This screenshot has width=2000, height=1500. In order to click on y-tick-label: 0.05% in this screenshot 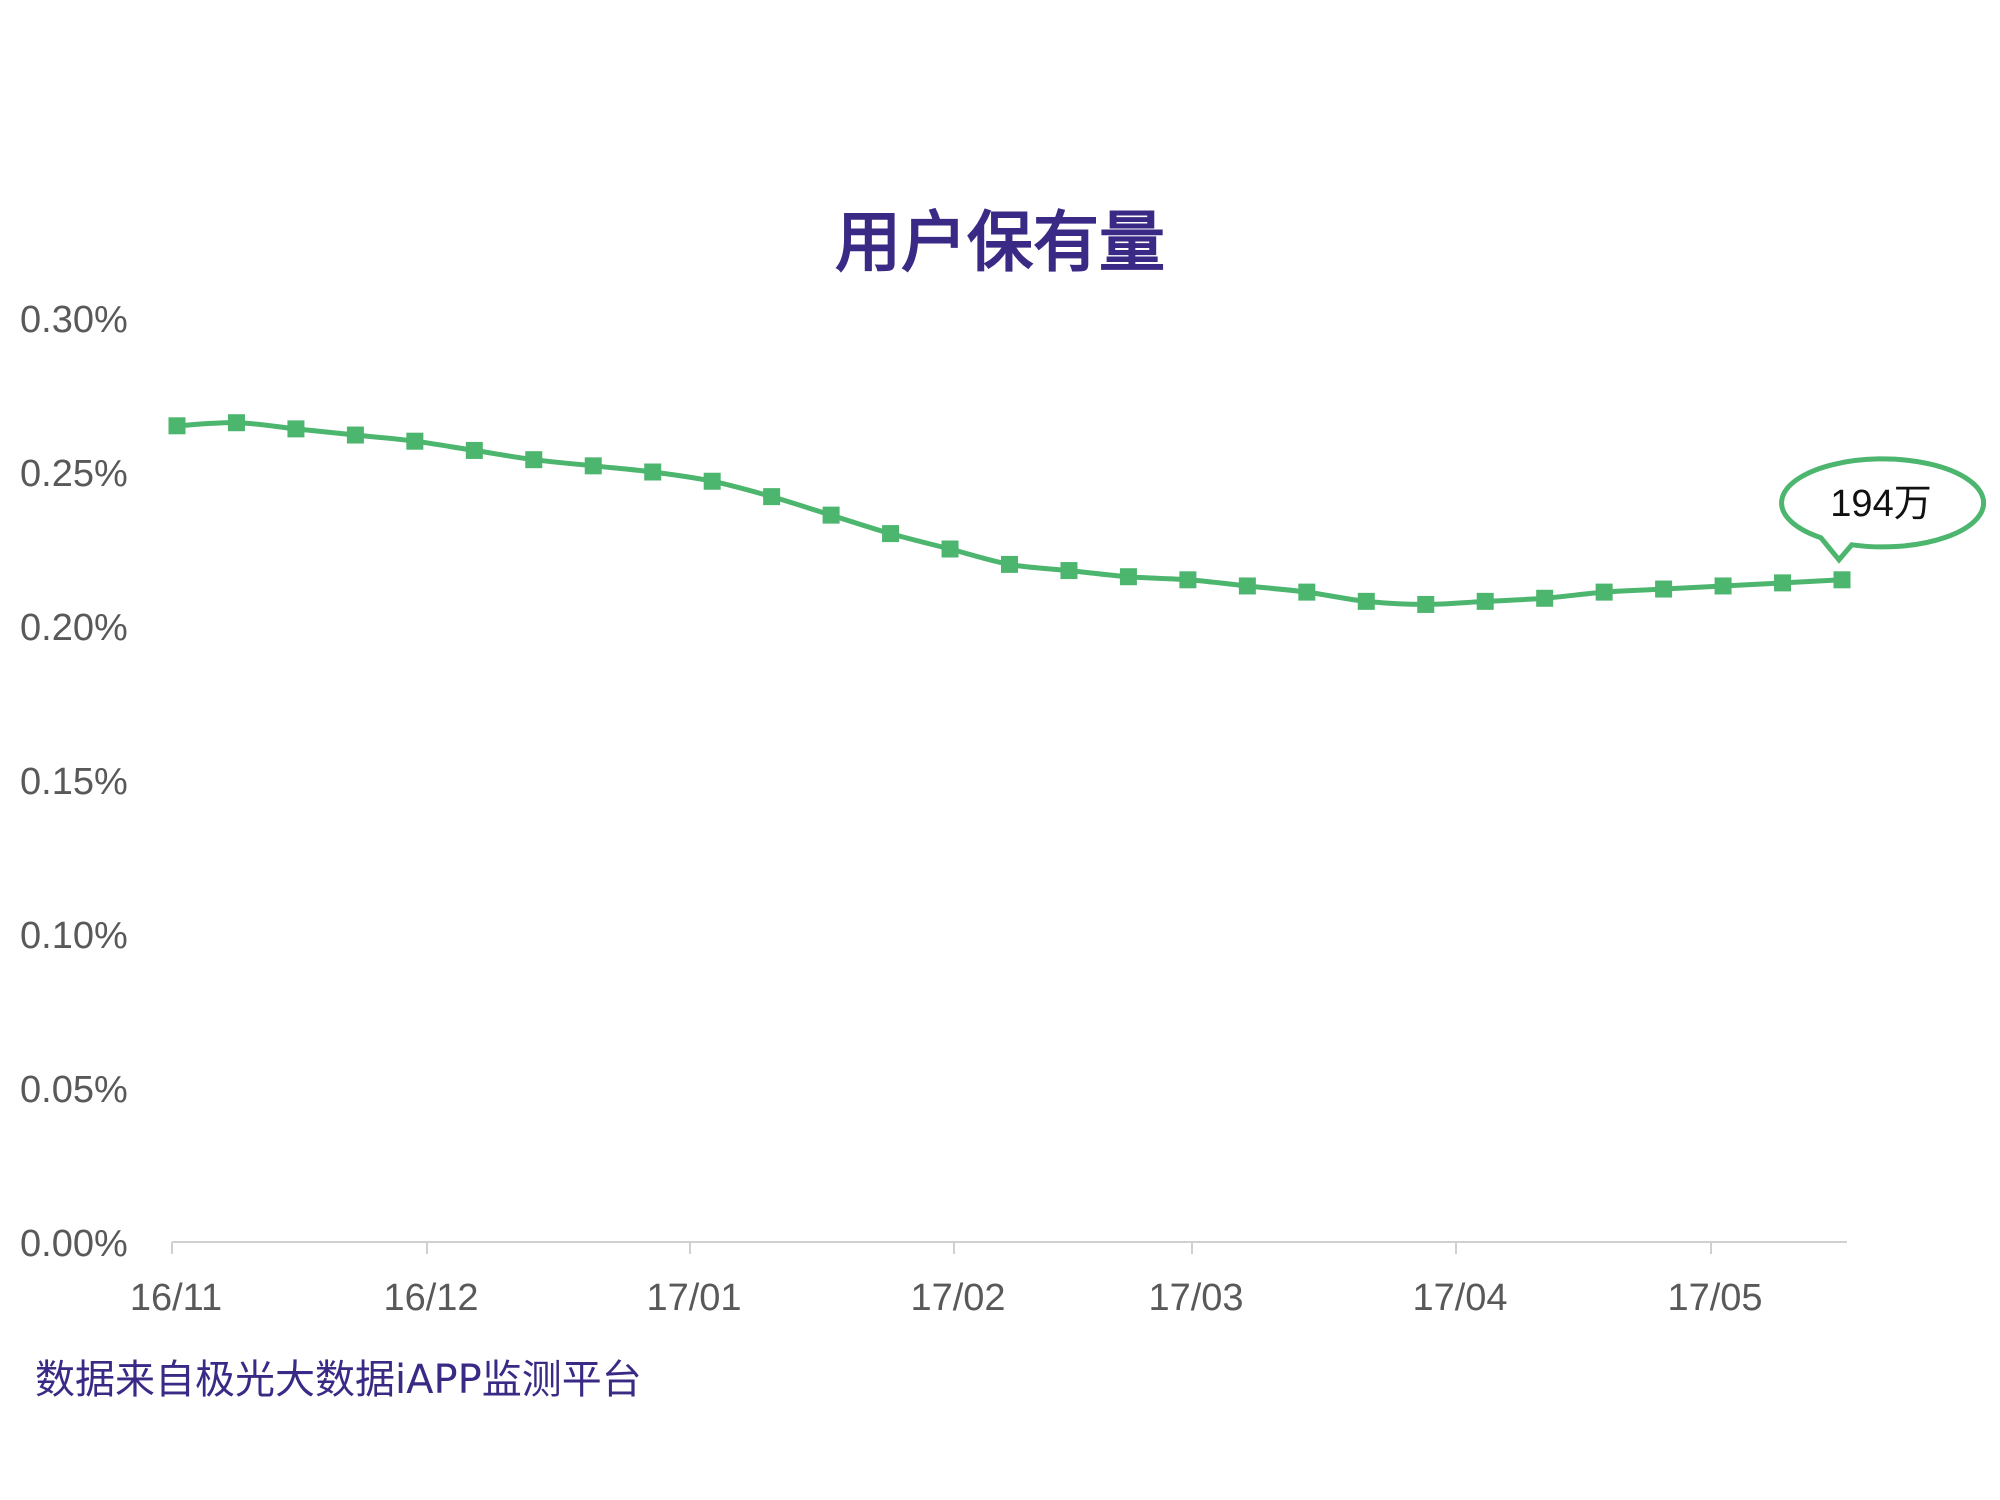, I will do `click(74, 1090)`.